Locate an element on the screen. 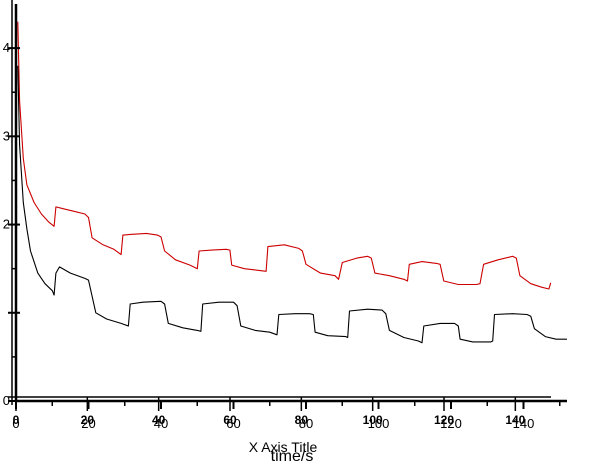  secondary-x-tick-label-40: 40 is located at coordinates (159, 420).